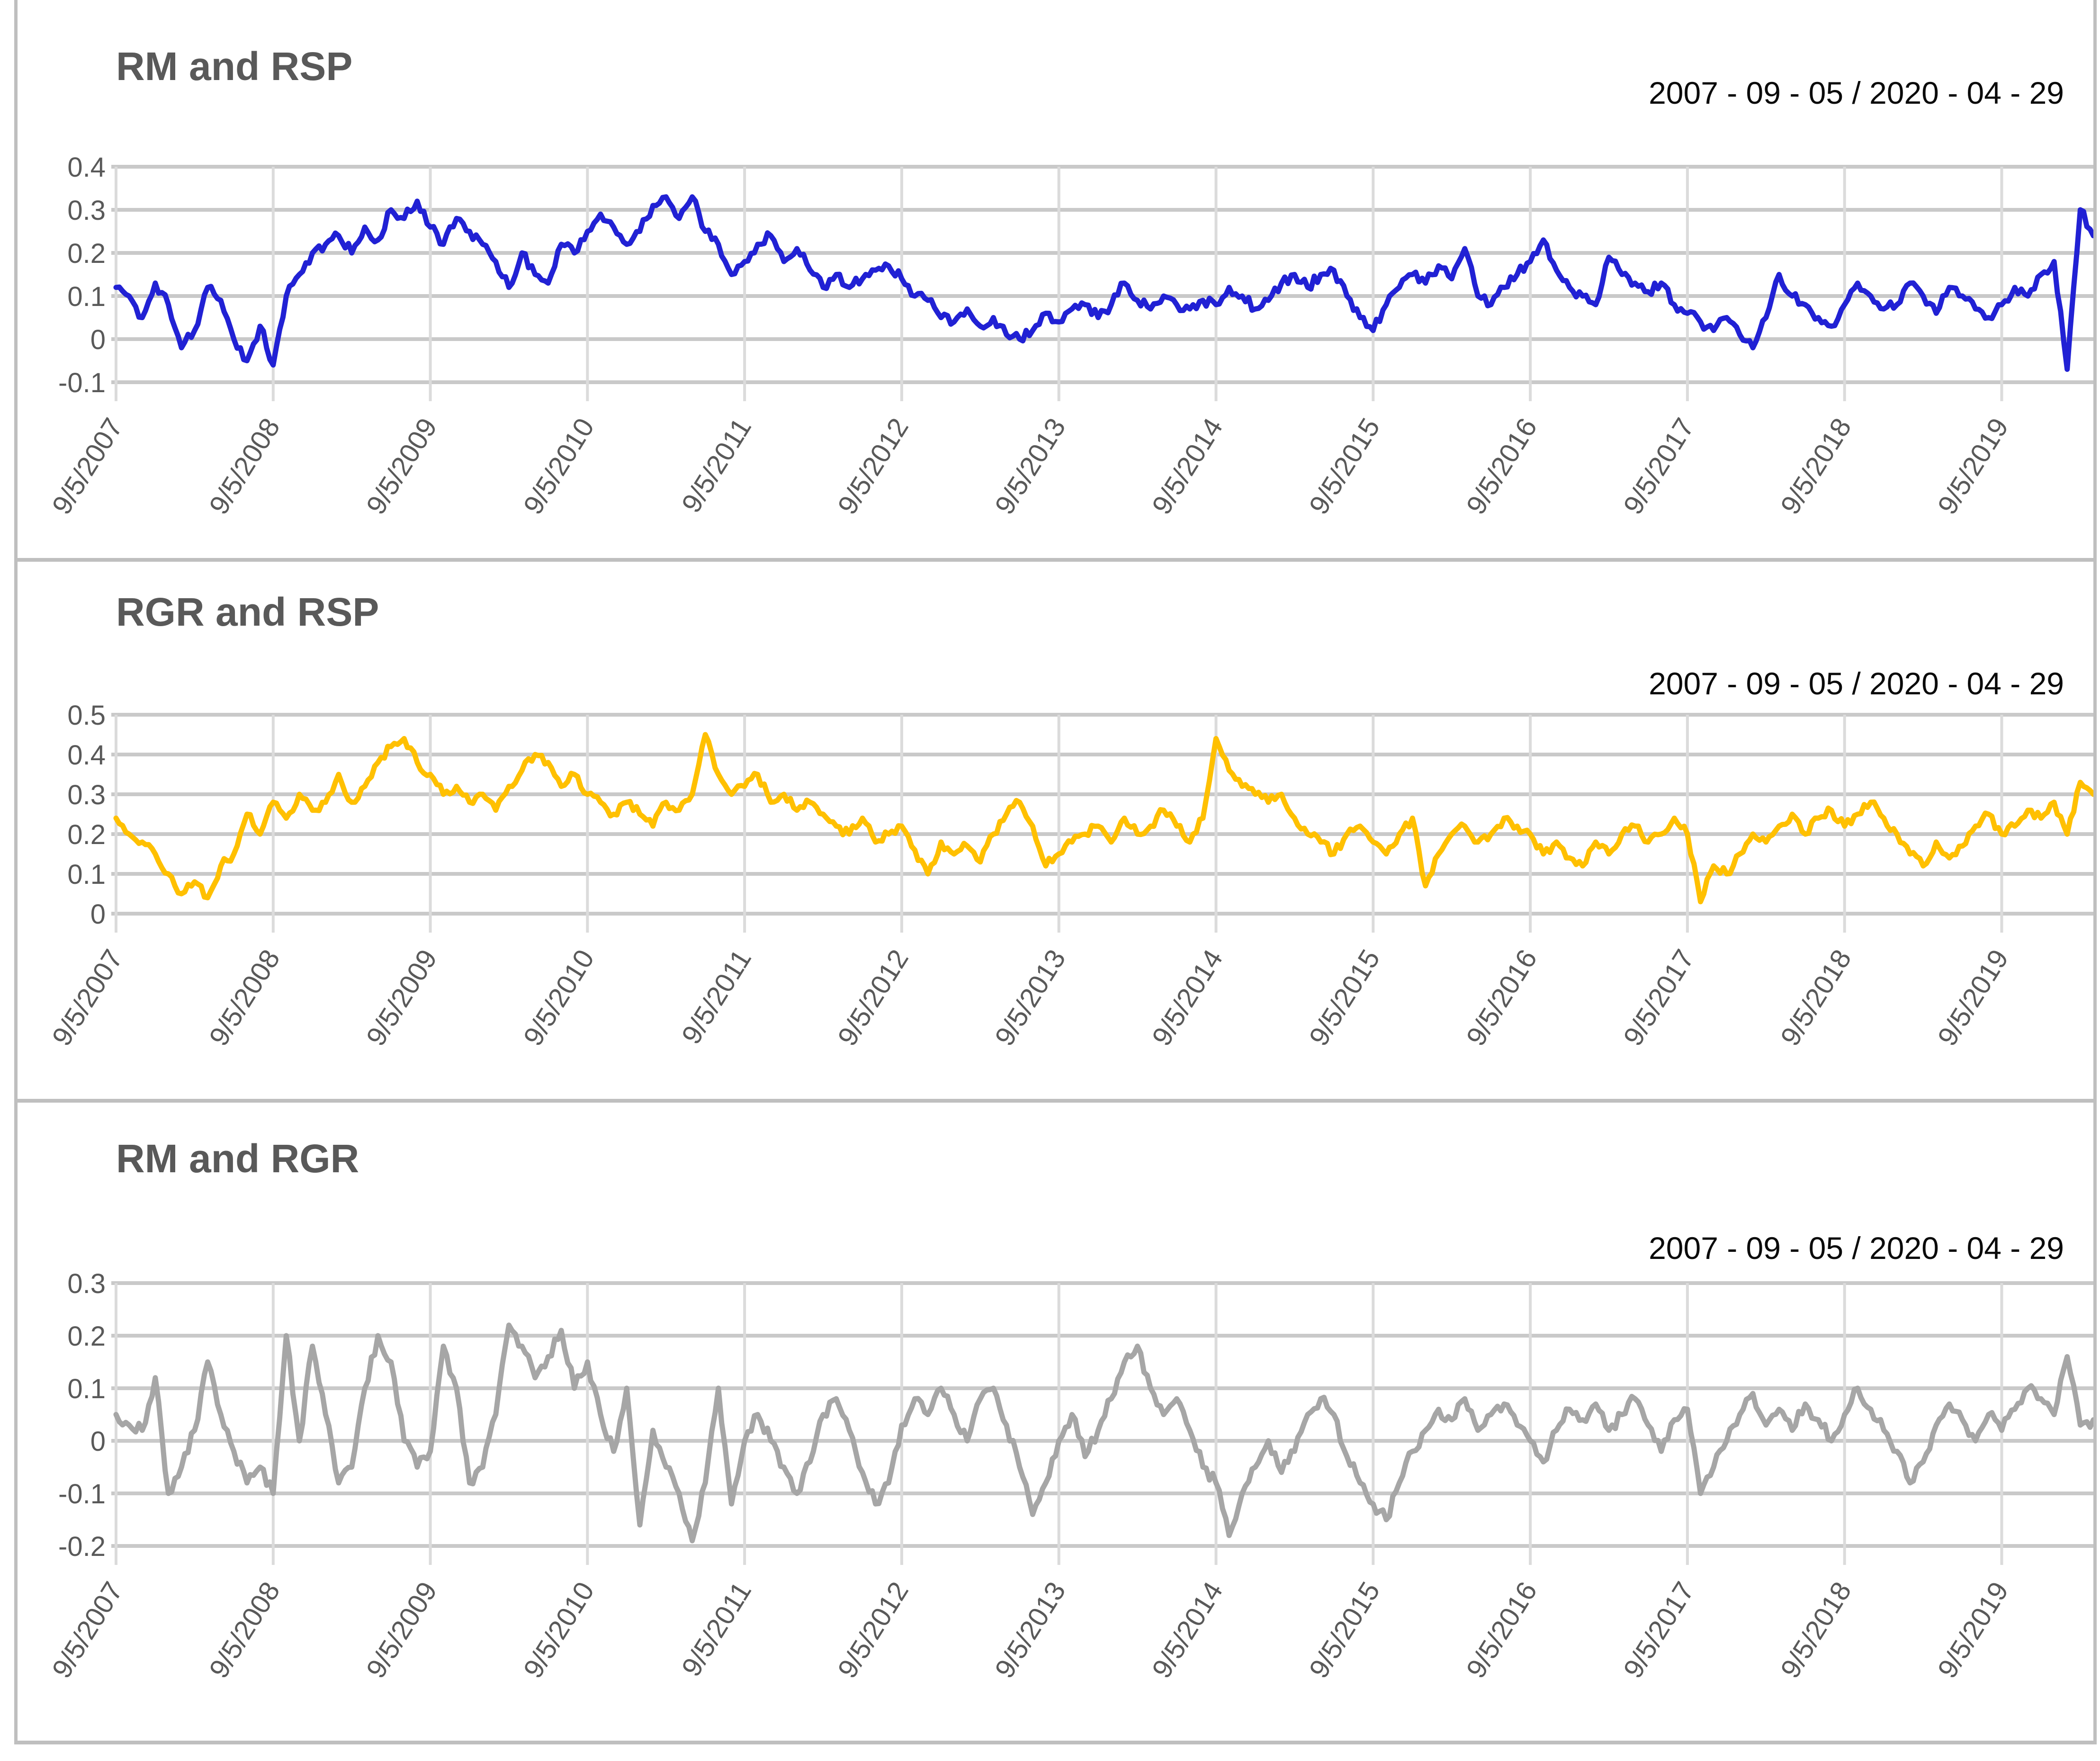 Image resolution: width=2100 pixels, height=1761 pixels. What do you see at coordinates (1103, 818) in the screenshot?
I see `series-line-rgr-and-rsp` at bounding box center [1103, 818].